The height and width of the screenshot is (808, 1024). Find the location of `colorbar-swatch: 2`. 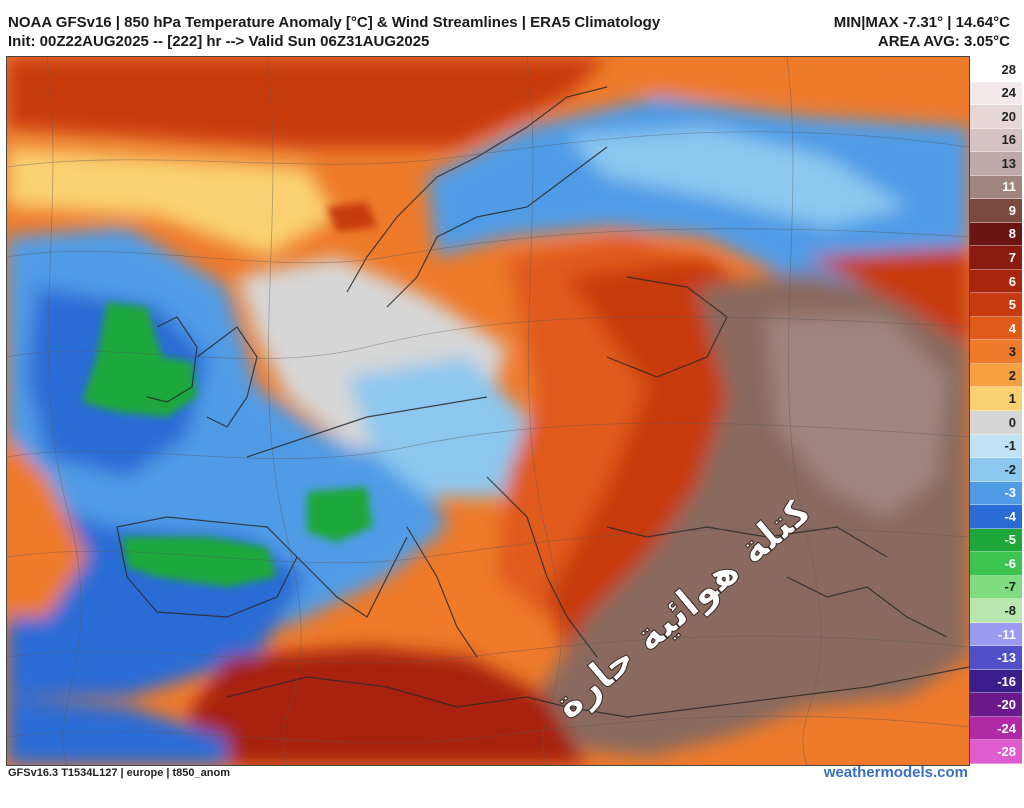

colorbar-swatch: 2 is located at coordinates (996, 375).